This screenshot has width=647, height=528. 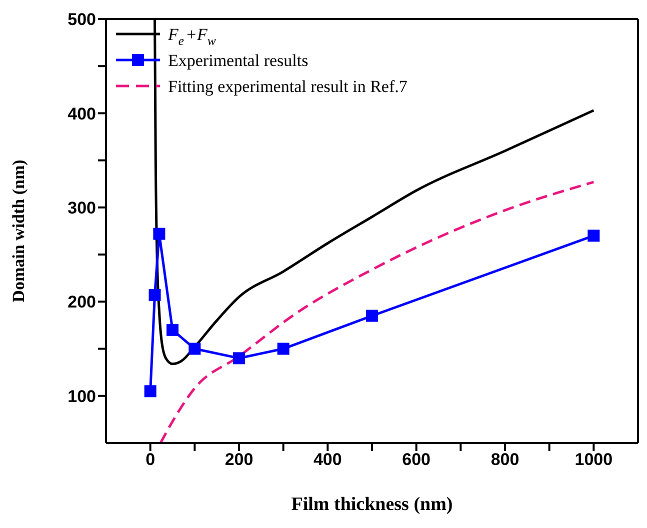 I want to click on y-tick-label: 400, so click(x=82, y=114).